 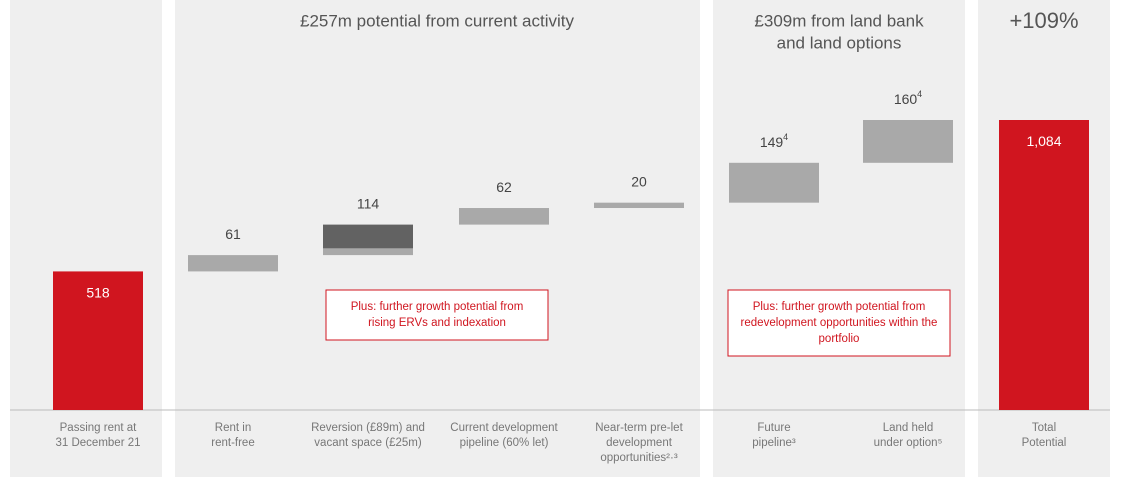 I want to click on x-tick-label: vacant space (£25m), so click(x=368, y=443).